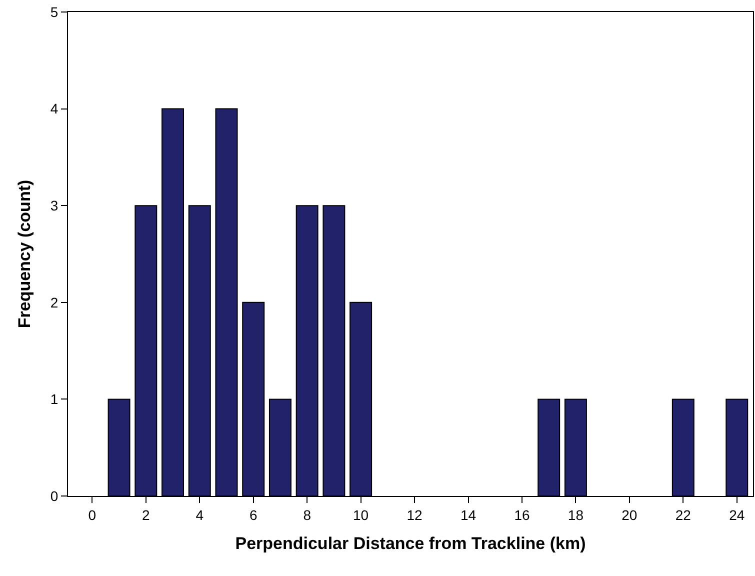 This screenshot has height=576, width=755. What do you see at coordinates (200, 514) in the screenshot?
I see `x-tick-label: 4` at bounding box center [200, 514].